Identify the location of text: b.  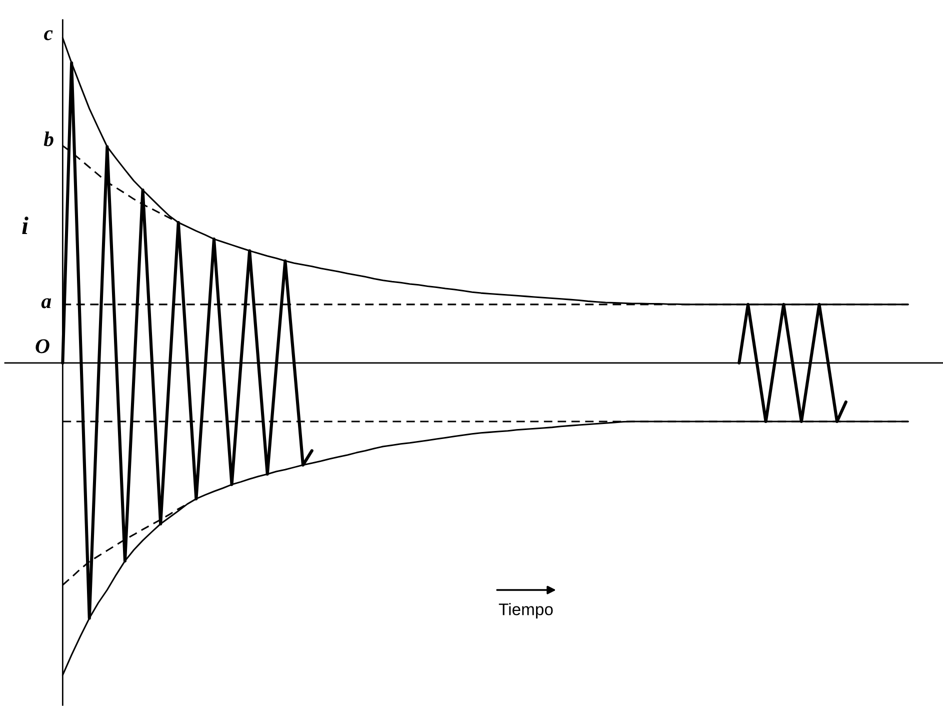
(49, 139).